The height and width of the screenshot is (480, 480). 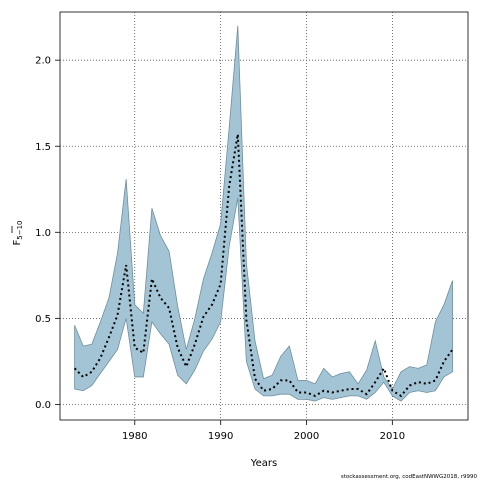 What do you see at coordinates (43, 61) in the screenshot?
I see `y-tick-label: 2.0` at bounding box center [43, 61].